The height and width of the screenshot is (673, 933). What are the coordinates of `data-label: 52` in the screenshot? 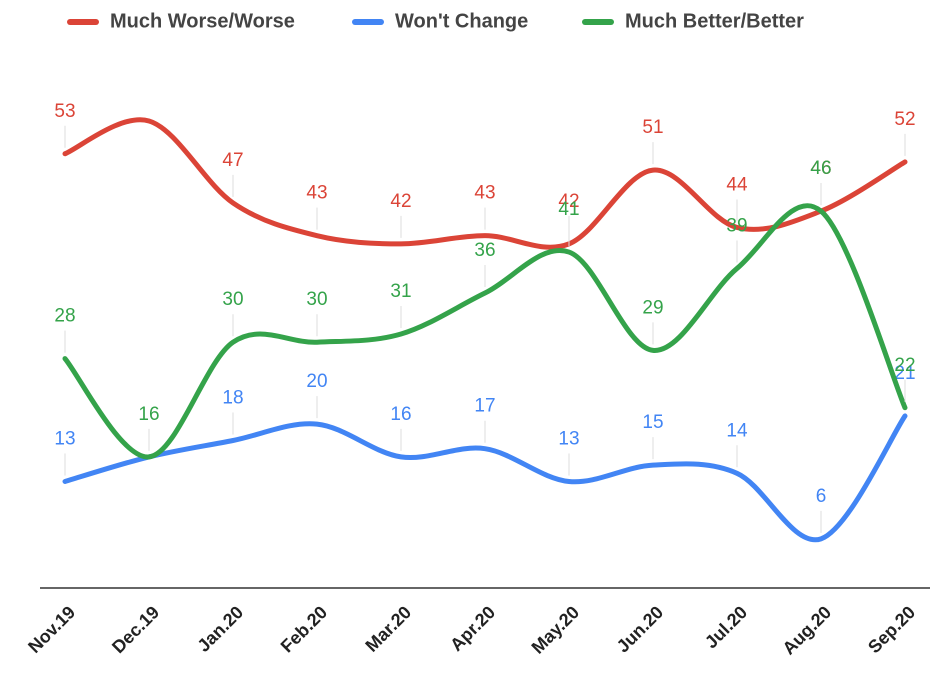 It's located at (904, 119).